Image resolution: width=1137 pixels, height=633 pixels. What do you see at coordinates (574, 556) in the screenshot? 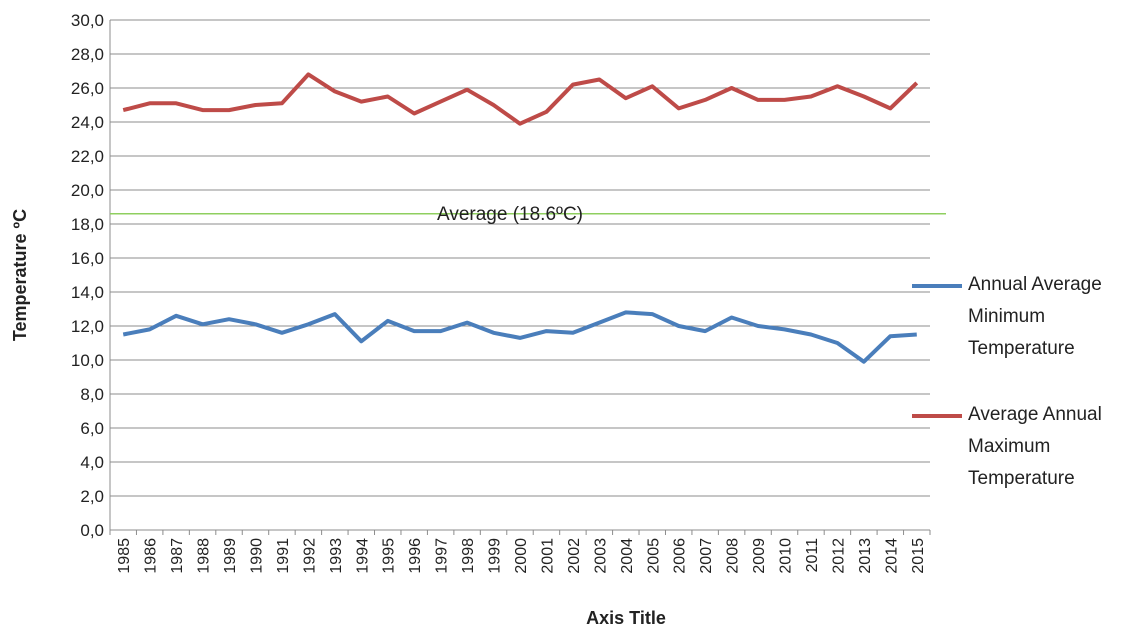
I see `x-tick-label: 2002` at bounding box center [574, 556].